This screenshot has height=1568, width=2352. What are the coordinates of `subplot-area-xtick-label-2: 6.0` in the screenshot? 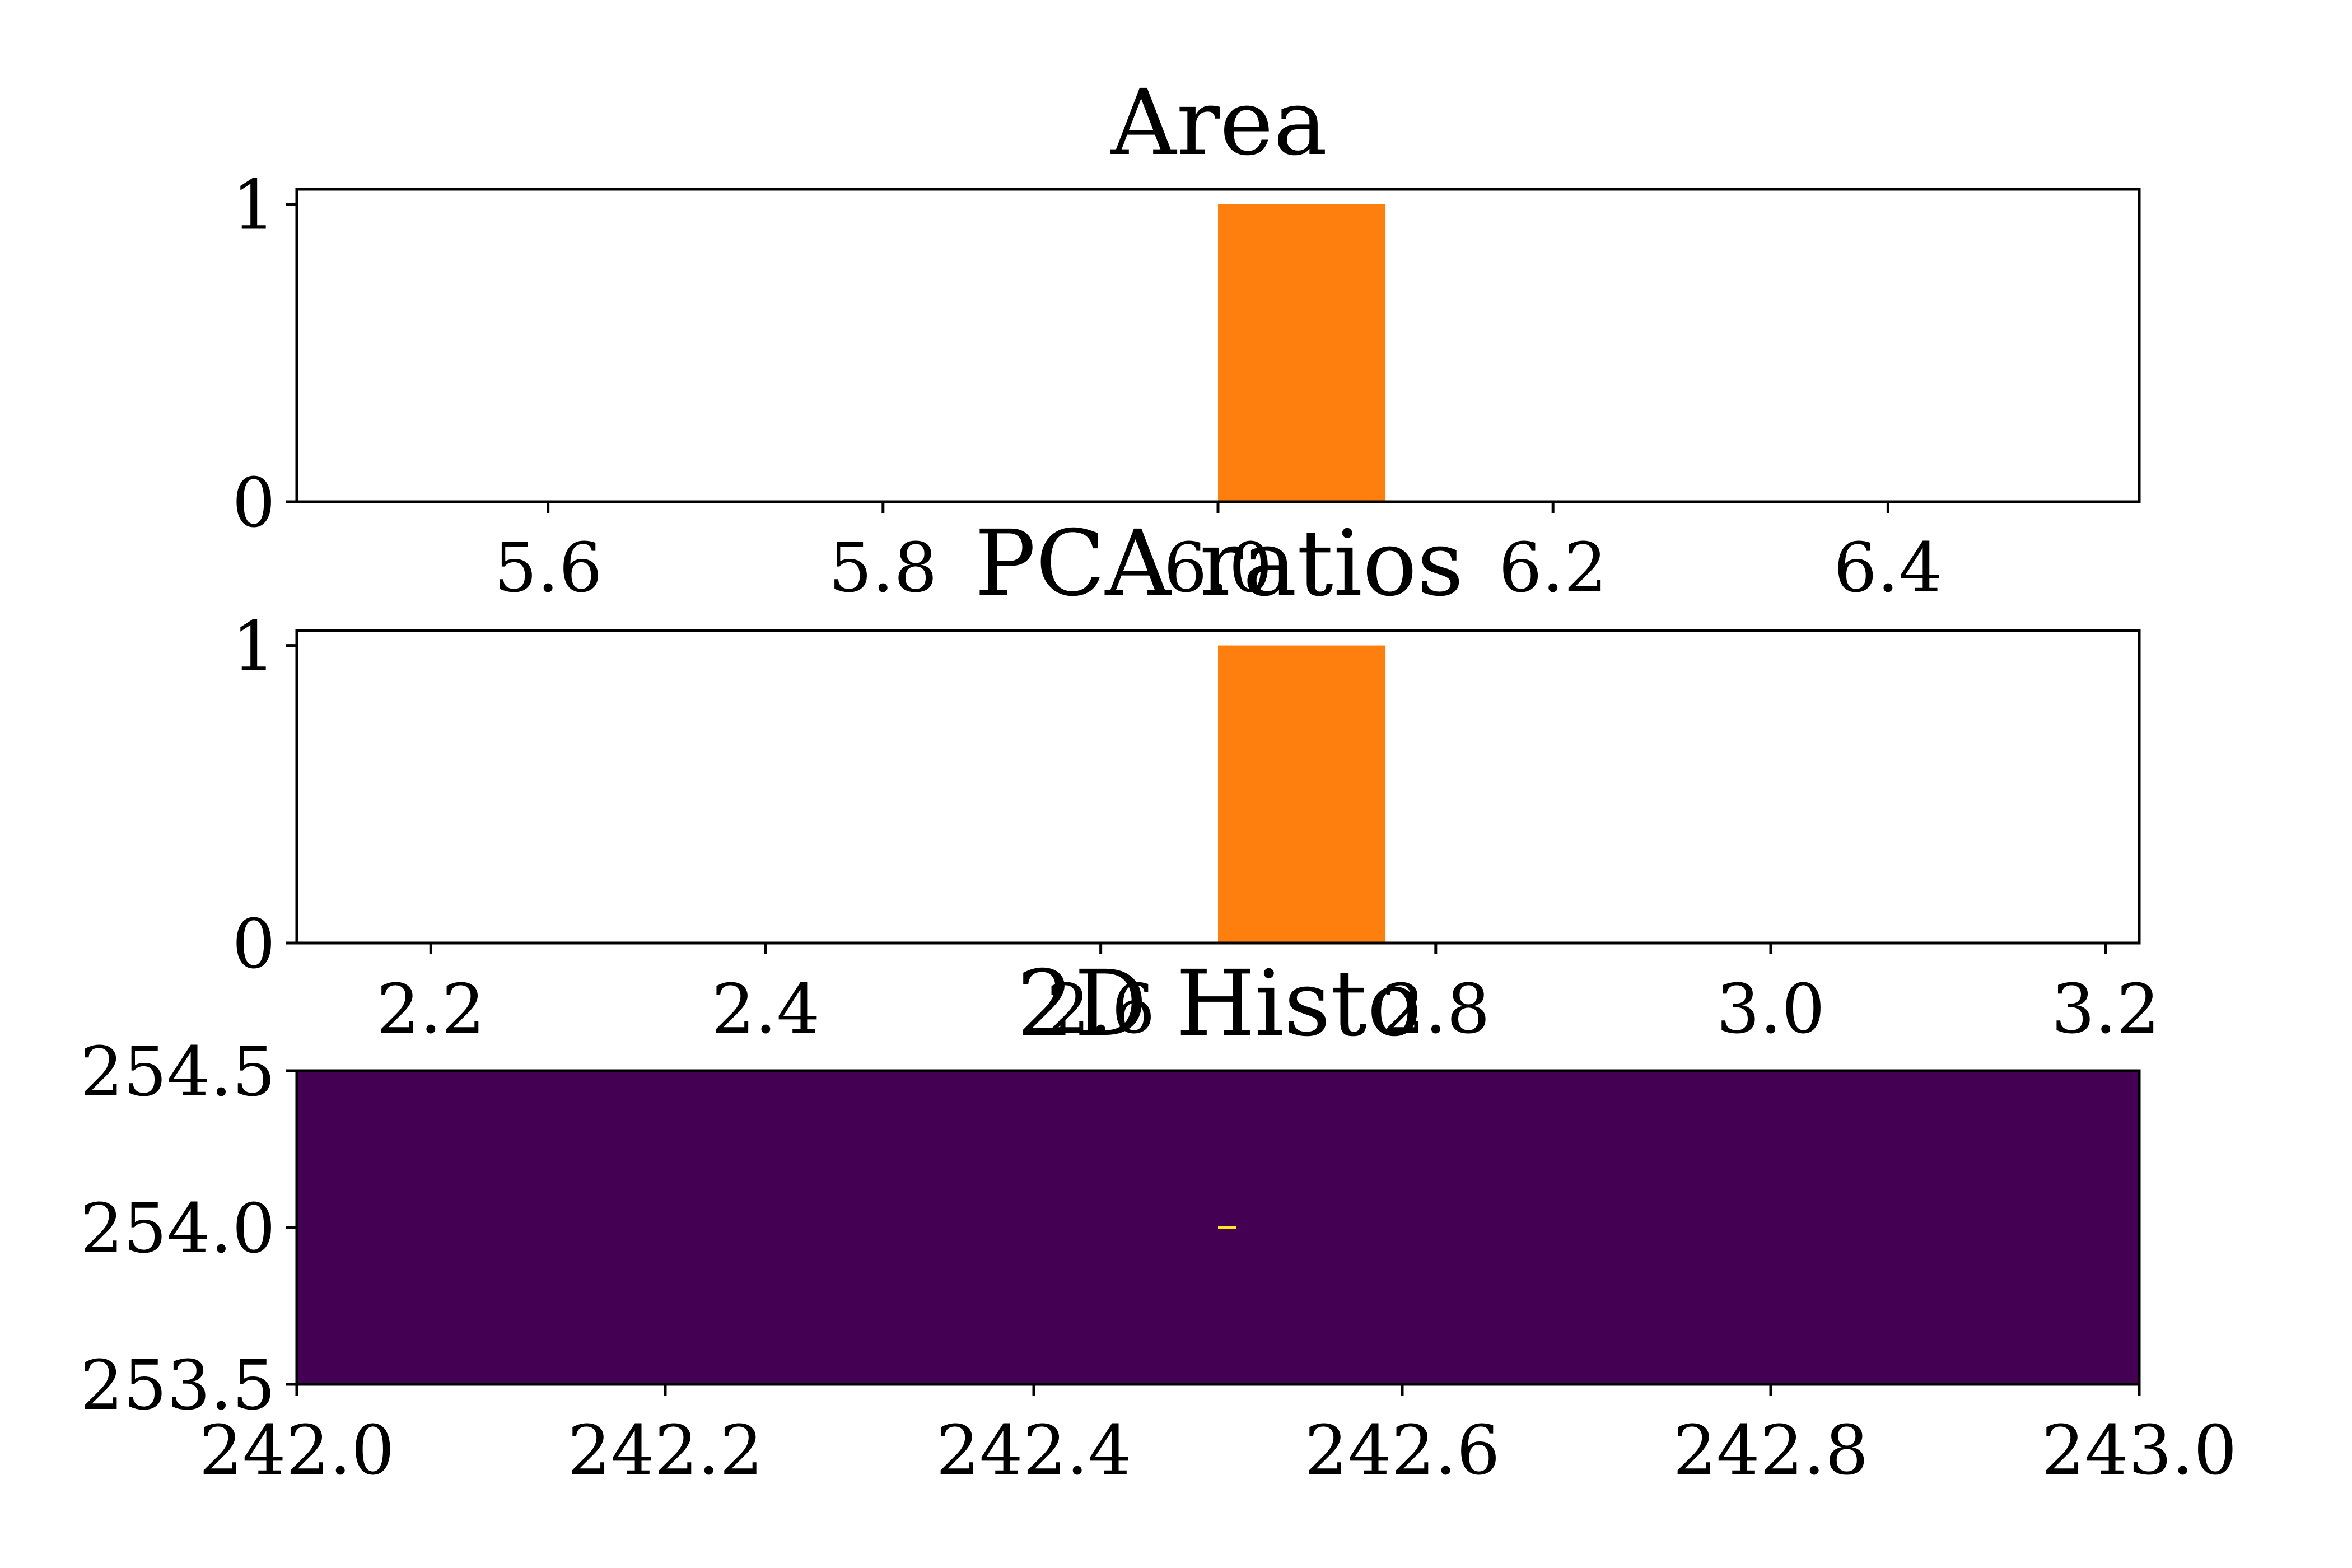 It's located at (1218, 568).